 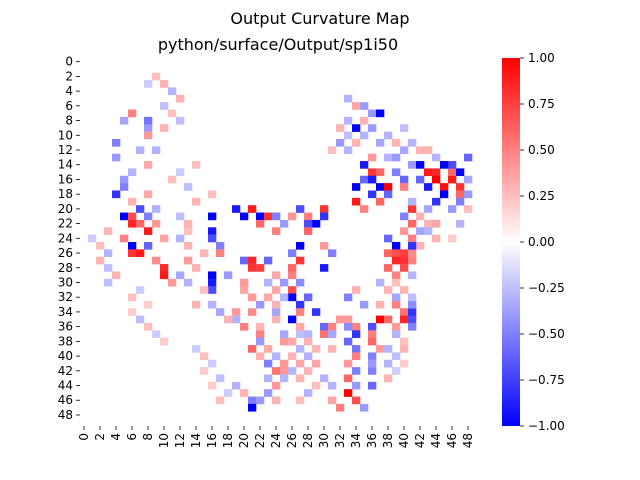 What do you see at coordinates (420, 440) in the screenshot?
I see `x-tick-label: 42` at bounding box center [420, 440].